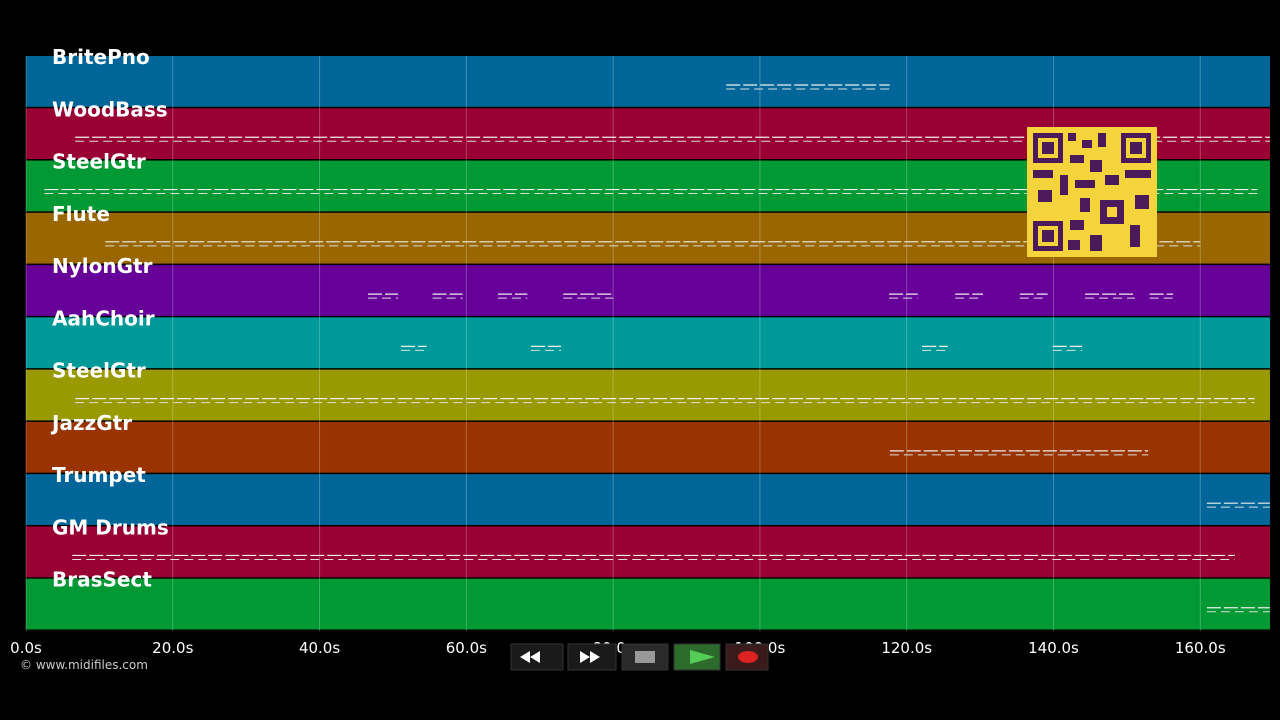 Image resolution: width=1280 pixels, height=720 pixels. I want to click on track-name: WoodBass, so click(110, 109).